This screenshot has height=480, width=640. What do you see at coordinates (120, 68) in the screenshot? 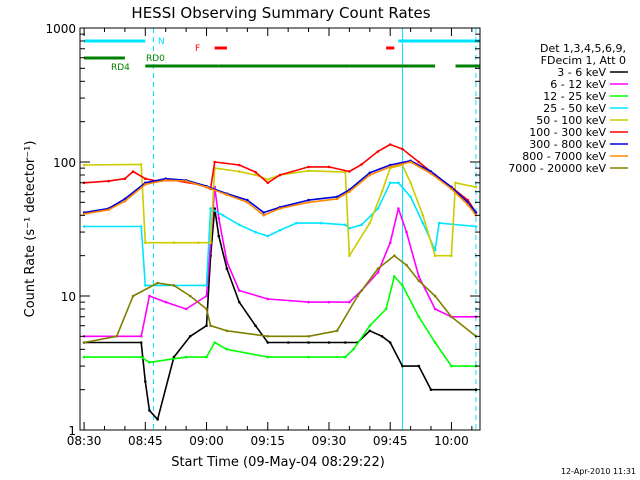
I see `flag-label-rd4: RD4` at bounding box center [120, 68].